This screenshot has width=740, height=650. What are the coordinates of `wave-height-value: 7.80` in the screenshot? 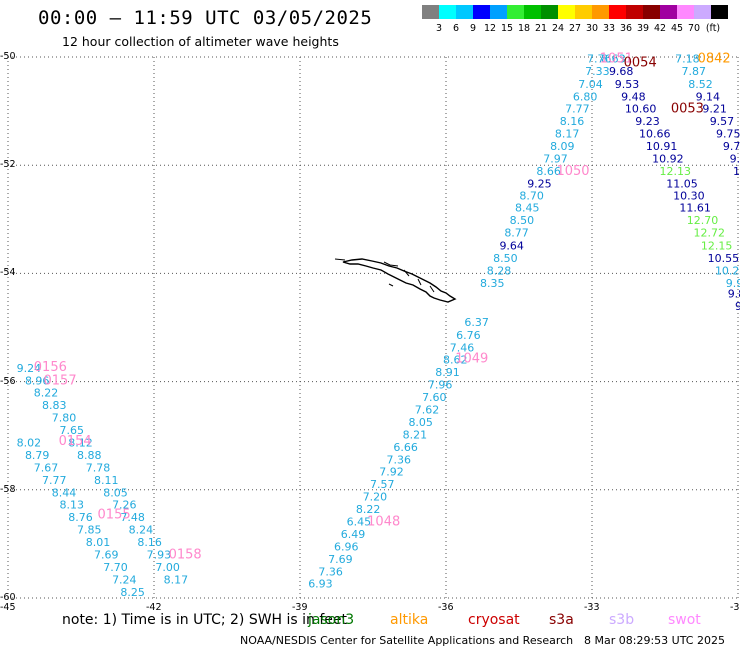 It's located at (64, 418).